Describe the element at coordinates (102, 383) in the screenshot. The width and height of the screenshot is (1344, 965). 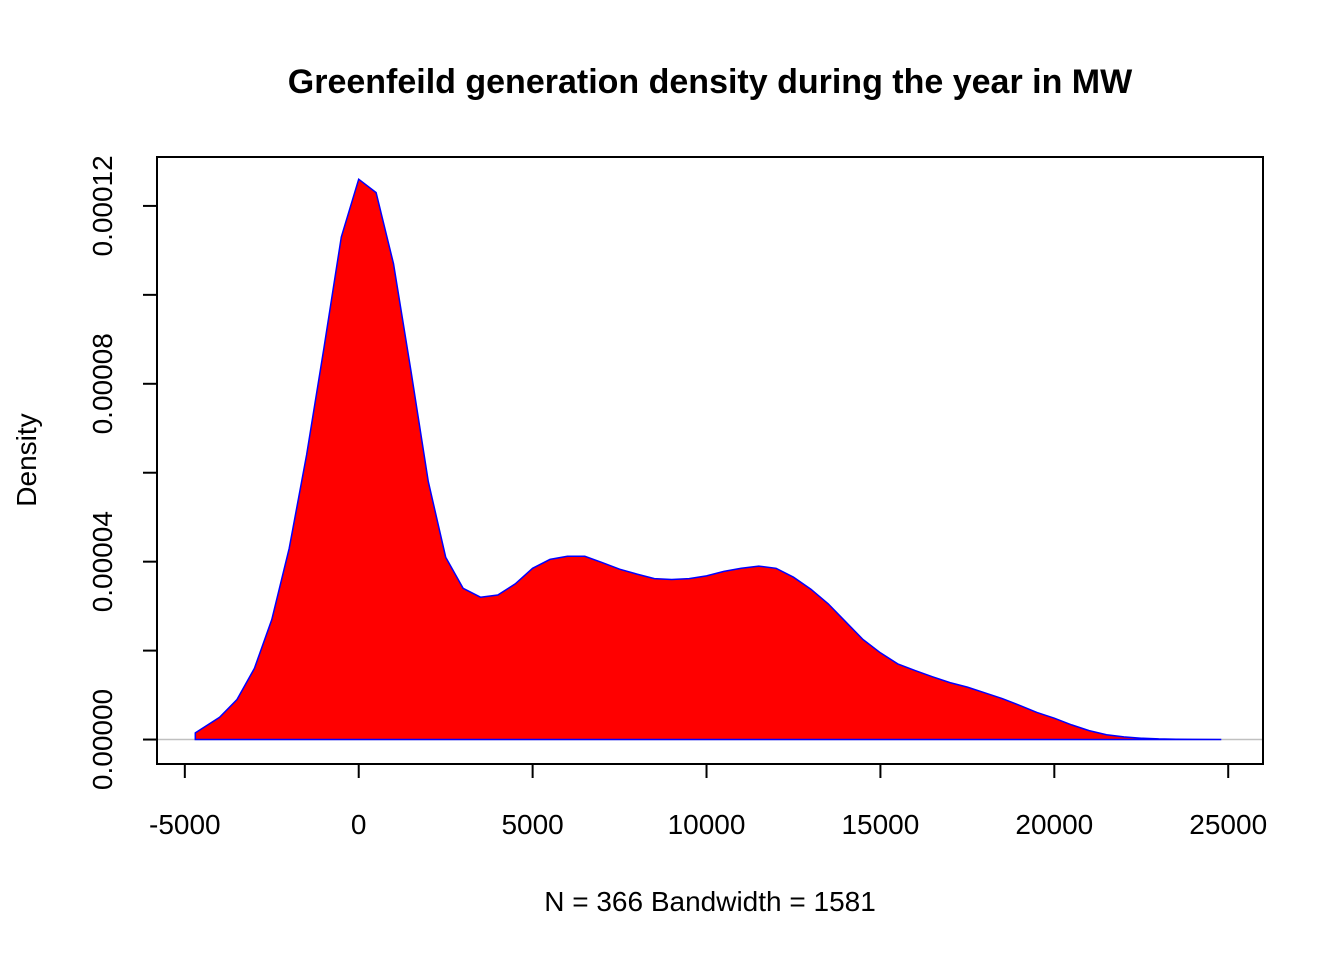
I see `y-tick-label: 0.00008` at that location.